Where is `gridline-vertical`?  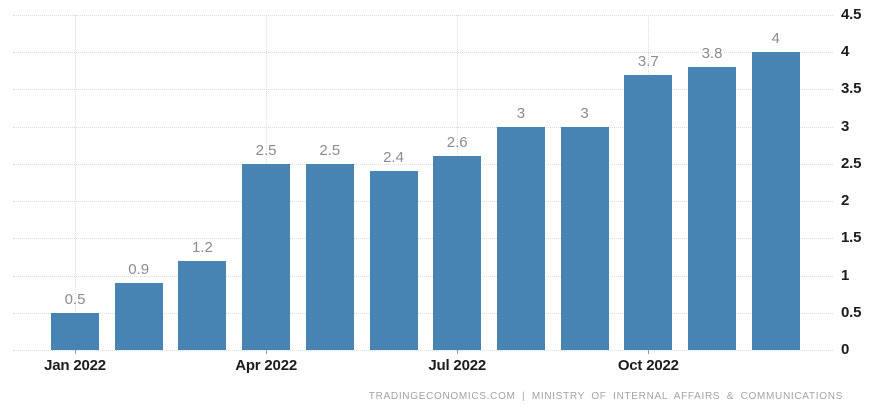
gridline-vertical is located at coordinates (75, 182).